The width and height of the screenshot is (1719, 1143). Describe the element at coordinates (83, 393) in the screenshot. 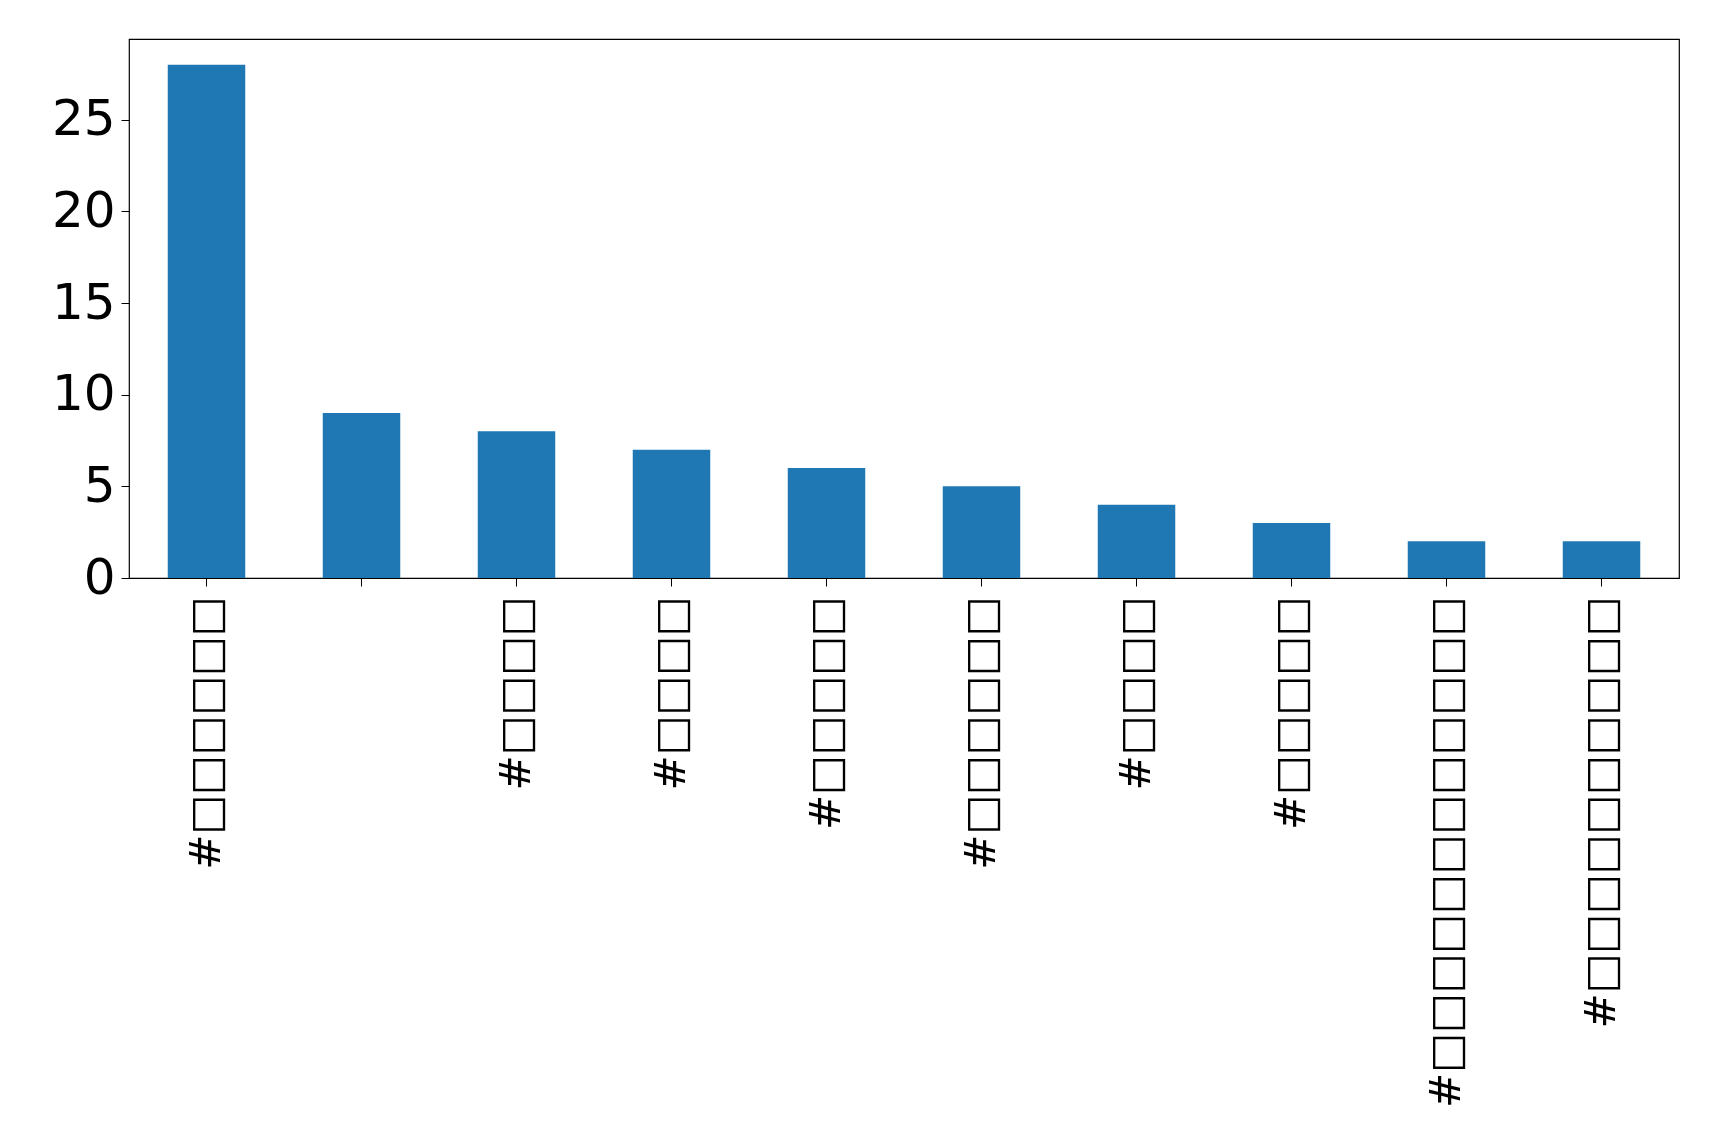

I see `y-tick-label: 10` at that location.